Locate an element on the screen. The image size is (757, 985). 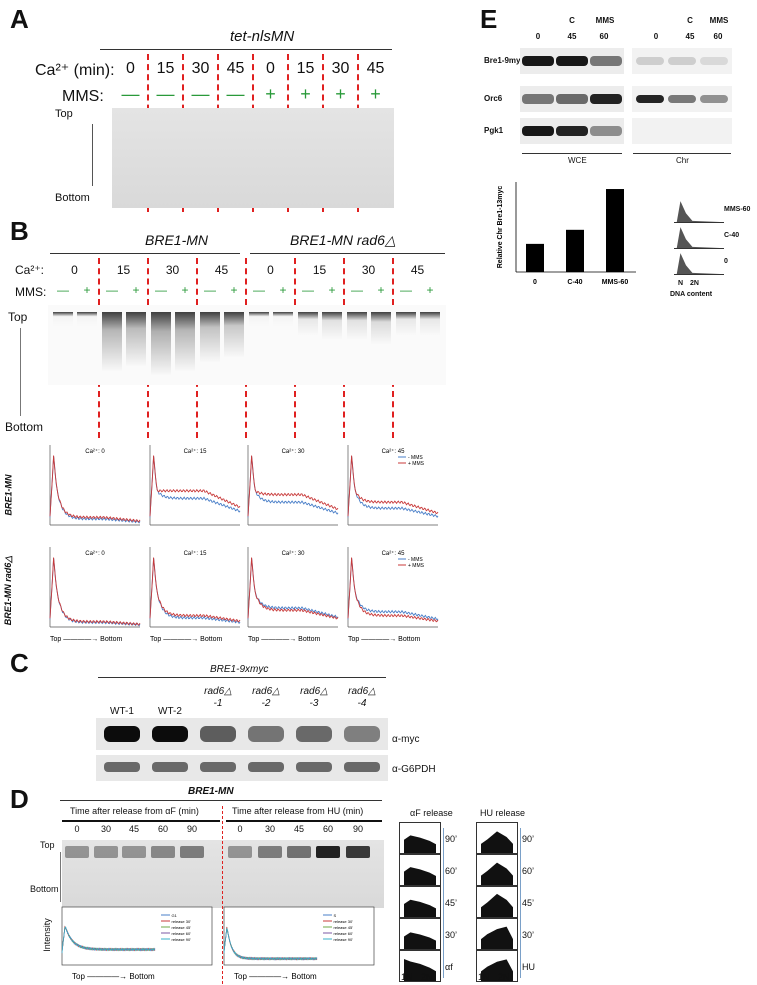
panel-e-facs-baseline is located at coordinates (699, 248).